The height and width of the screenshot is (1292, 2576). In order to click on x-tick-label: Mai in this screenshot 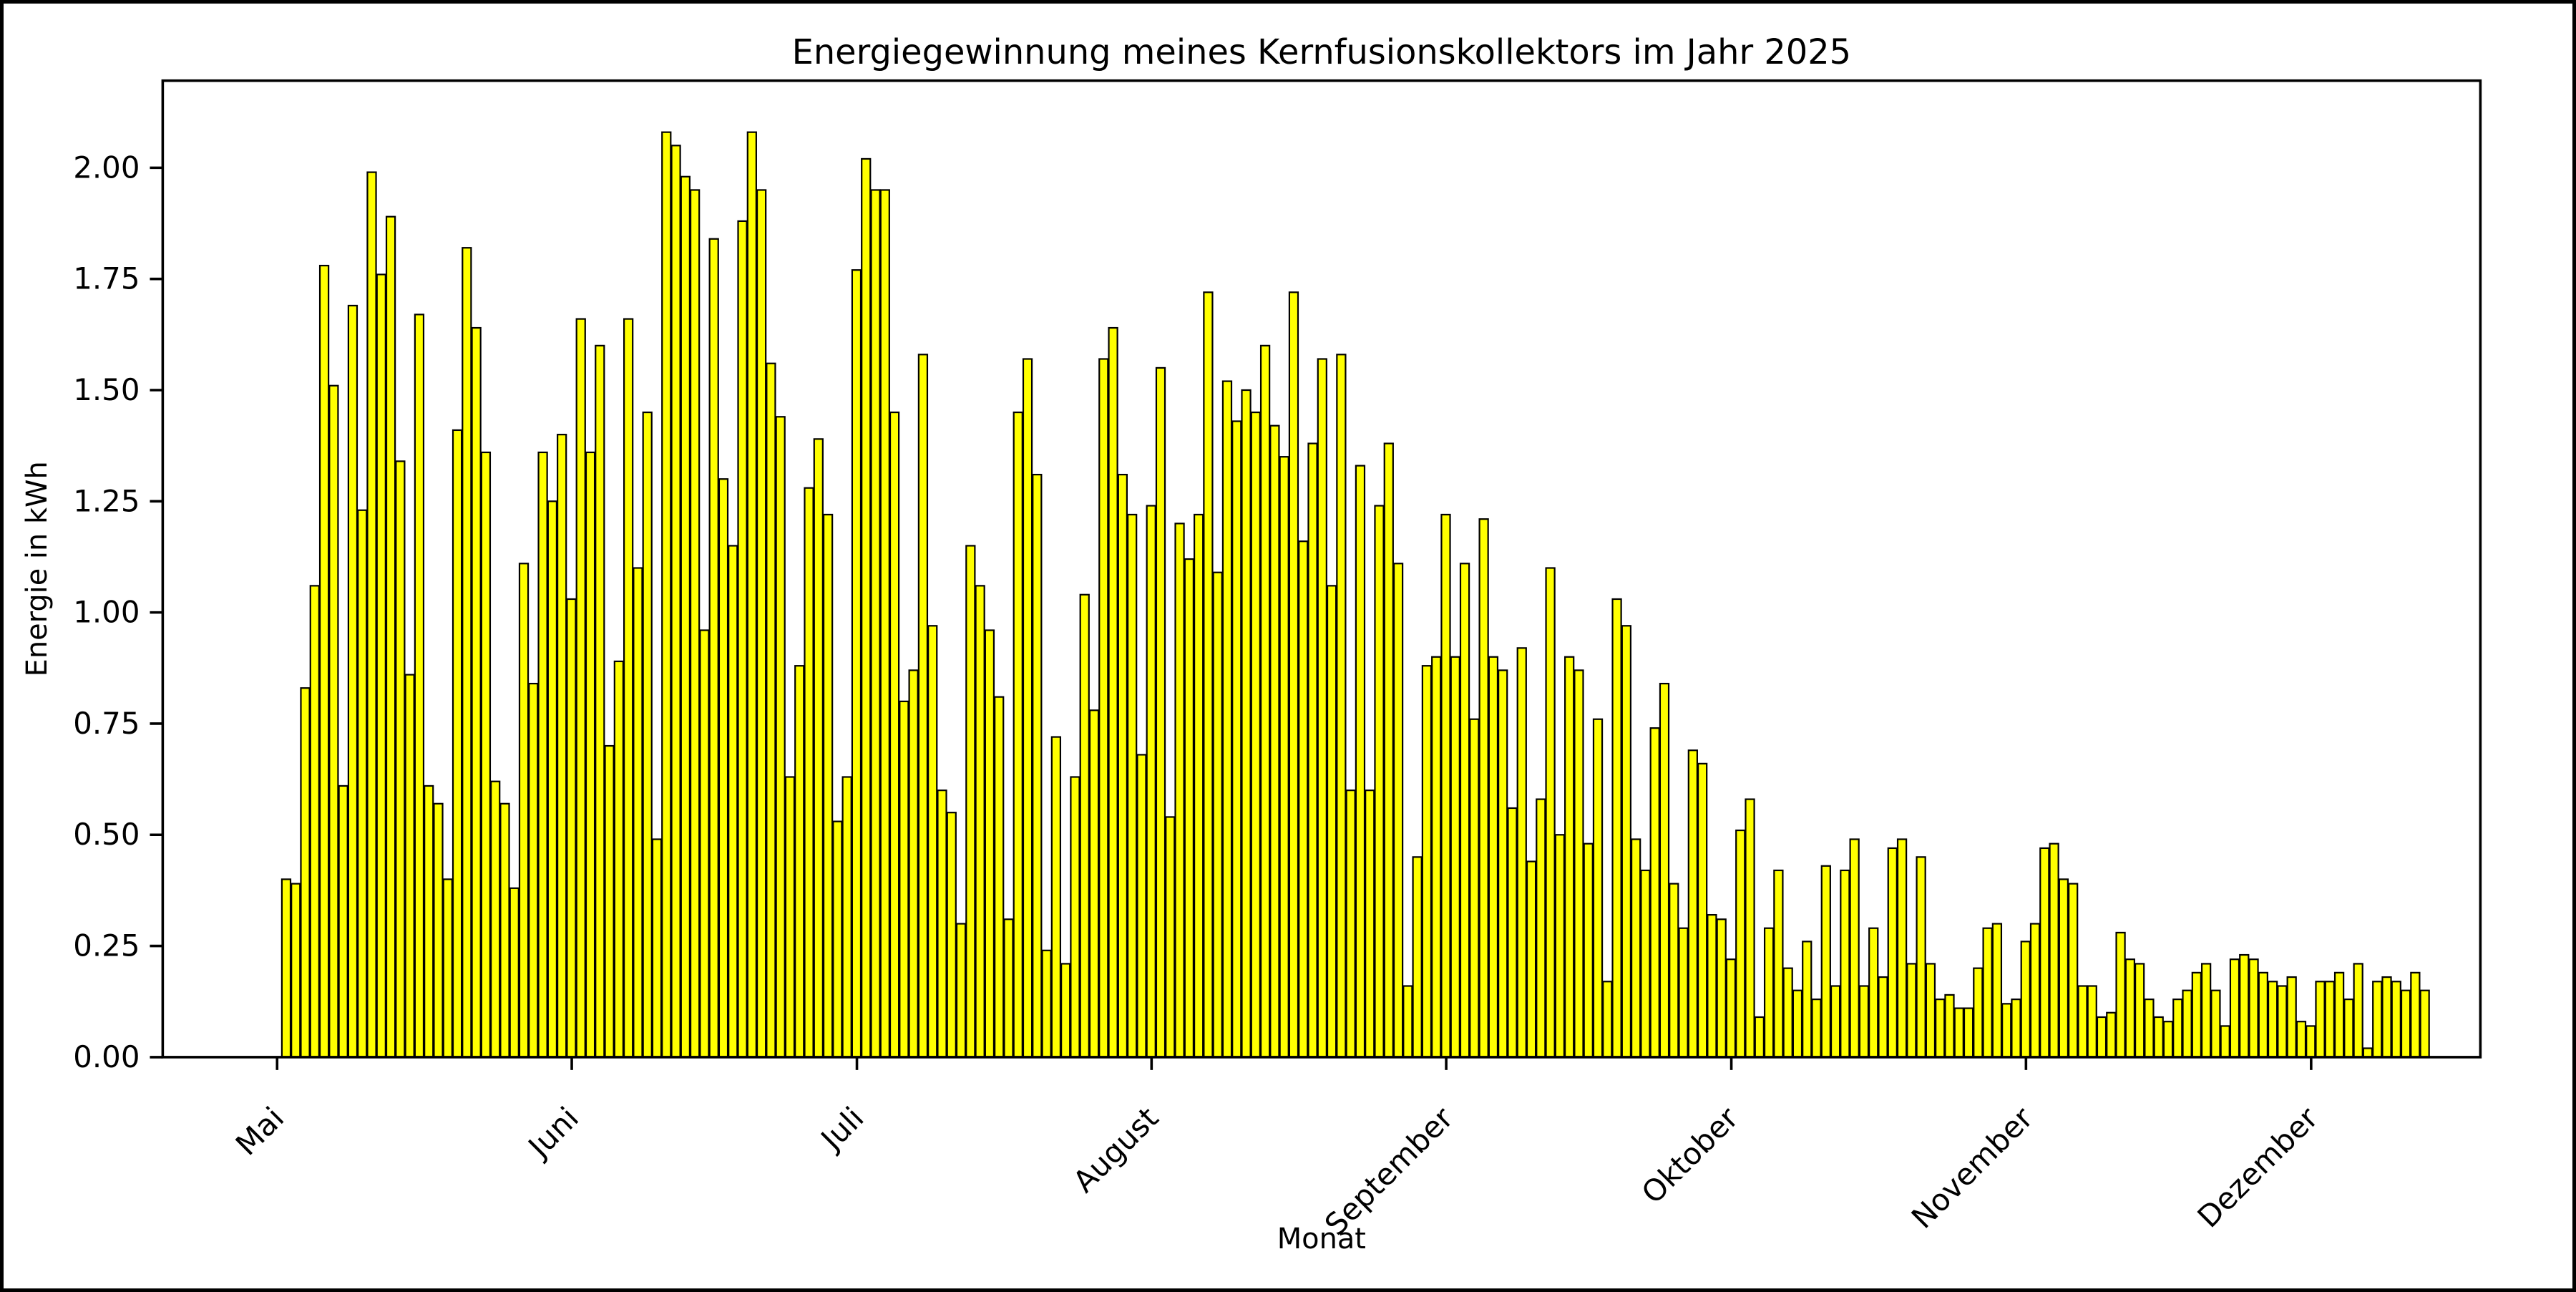, I will do `click(260, 1131)`.